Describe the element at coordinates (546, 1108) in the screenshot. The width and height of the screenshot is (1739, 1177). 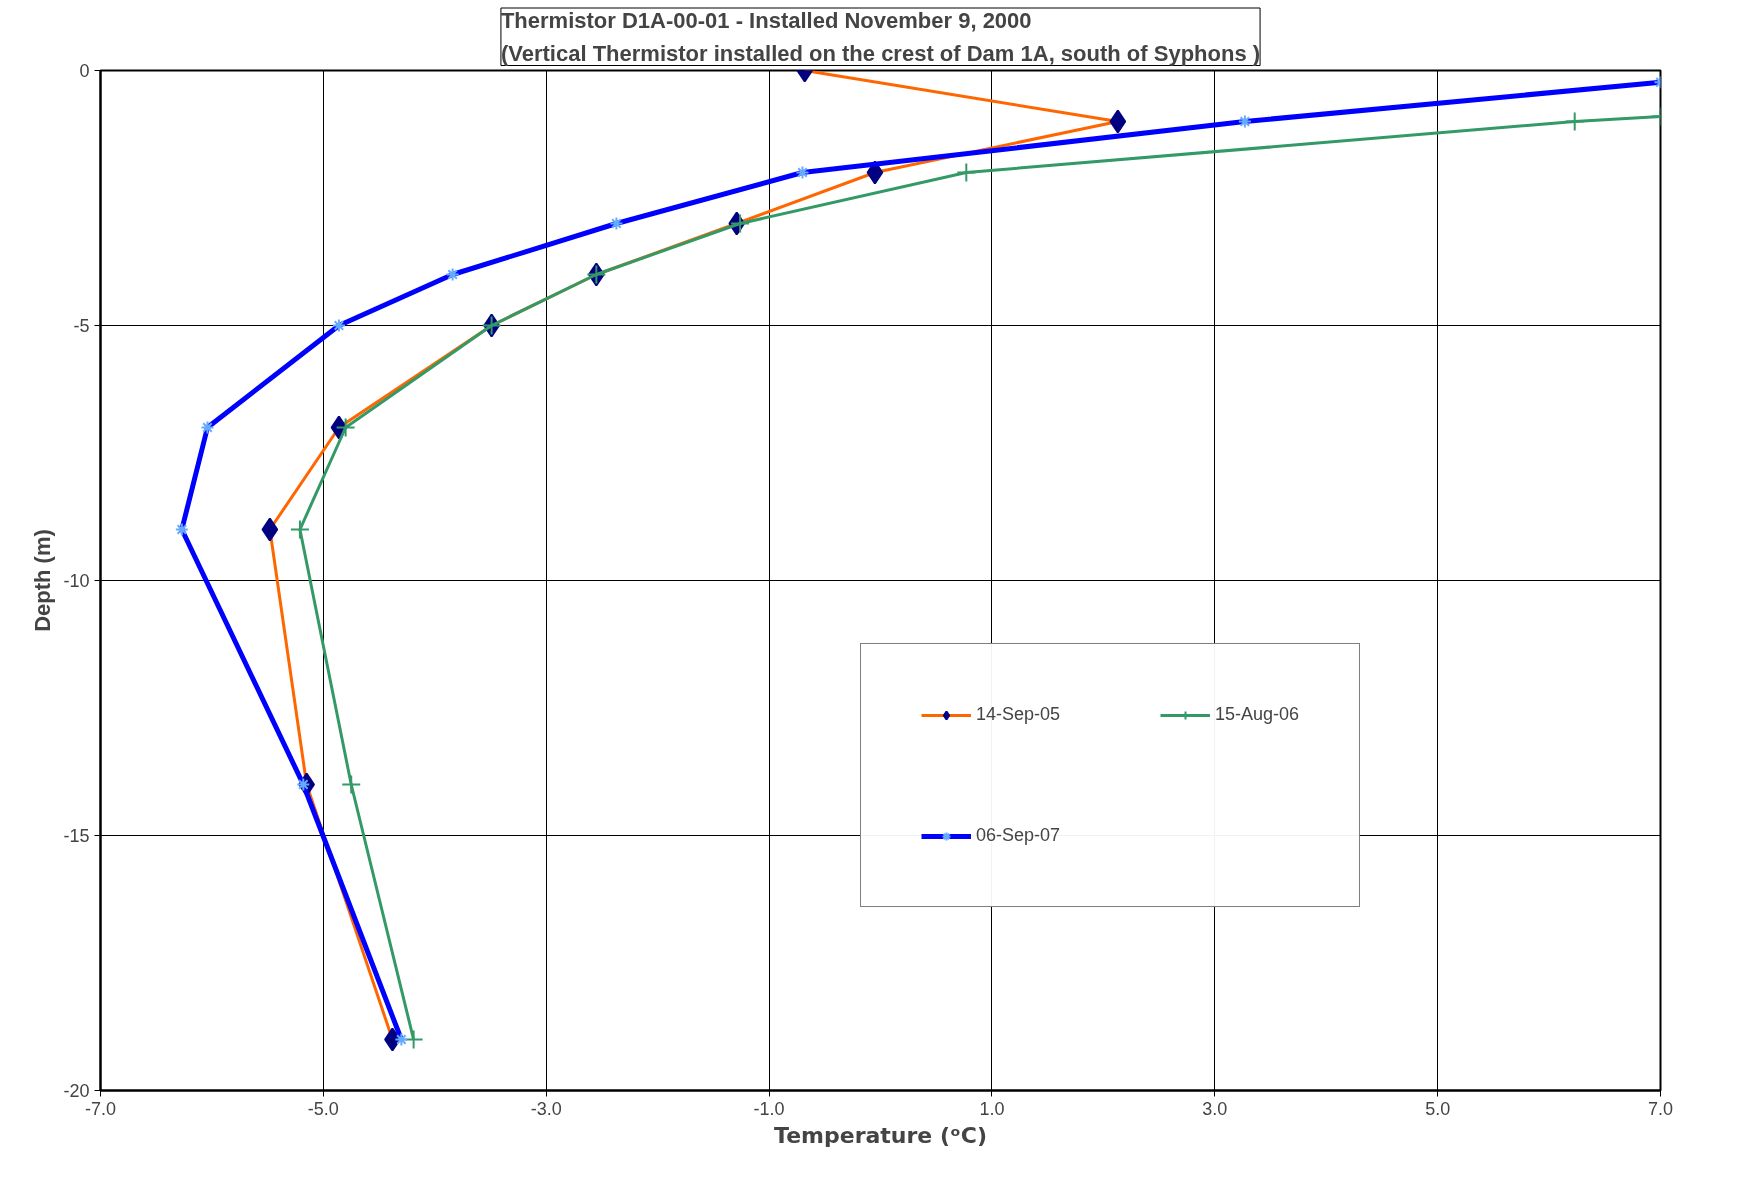
I see `x-tick-label: -3.0` at that location.